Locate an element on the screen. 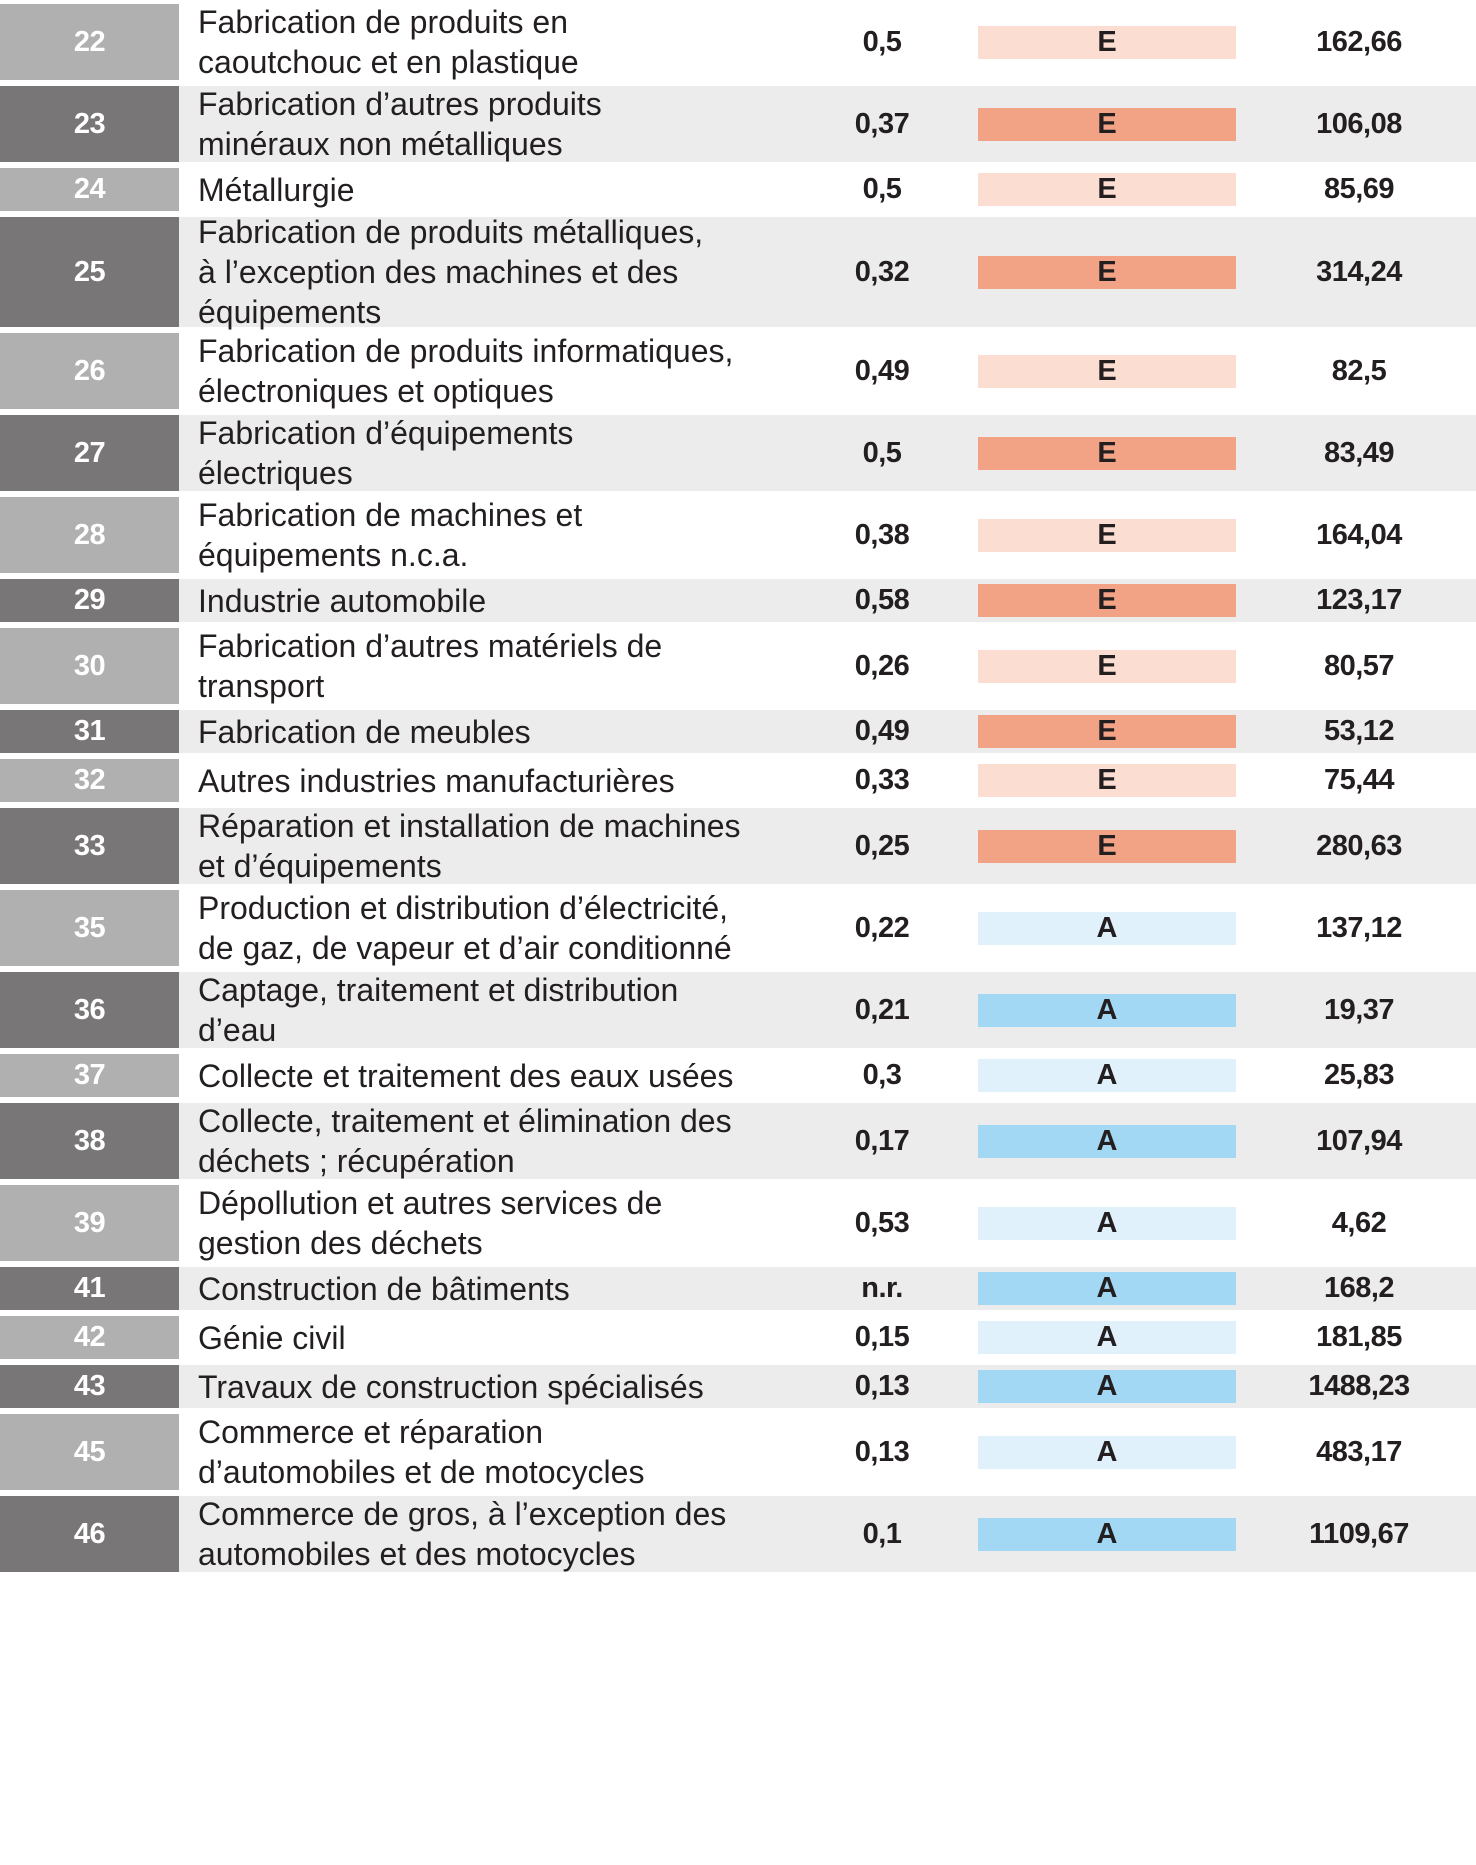 This screenshot has height=1865, width=1476. sector-code: 37 is located at coordinates (89, 1075).